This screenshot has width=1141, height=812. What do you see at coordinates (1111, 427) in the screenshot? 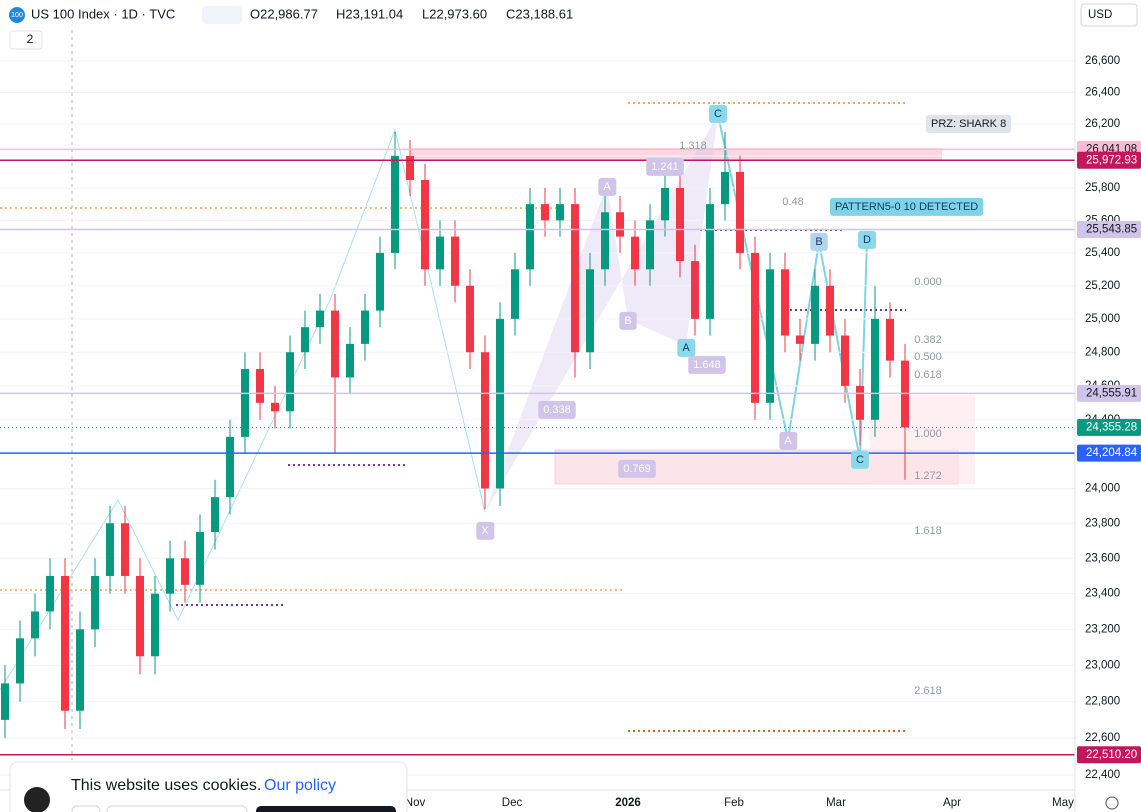
I see `price-badge-label: 24,355.28` at bounding box center [1111, 427].